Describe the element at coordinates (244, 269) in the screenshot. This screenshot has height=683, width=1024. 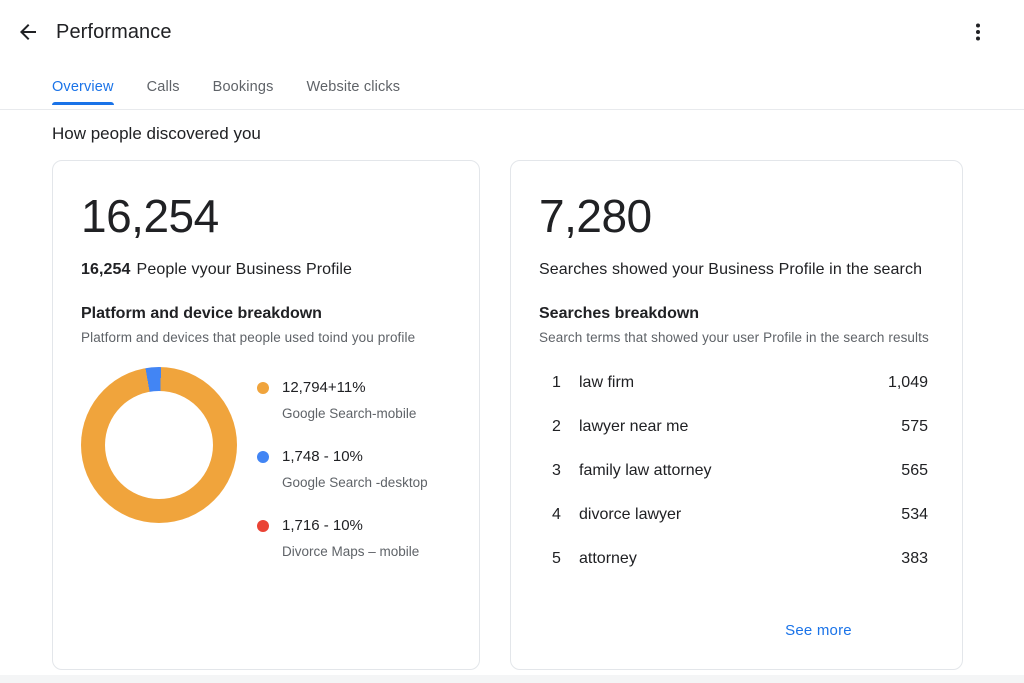
I see `metric-views-caption-text: People vyour Business Profile` at that location.